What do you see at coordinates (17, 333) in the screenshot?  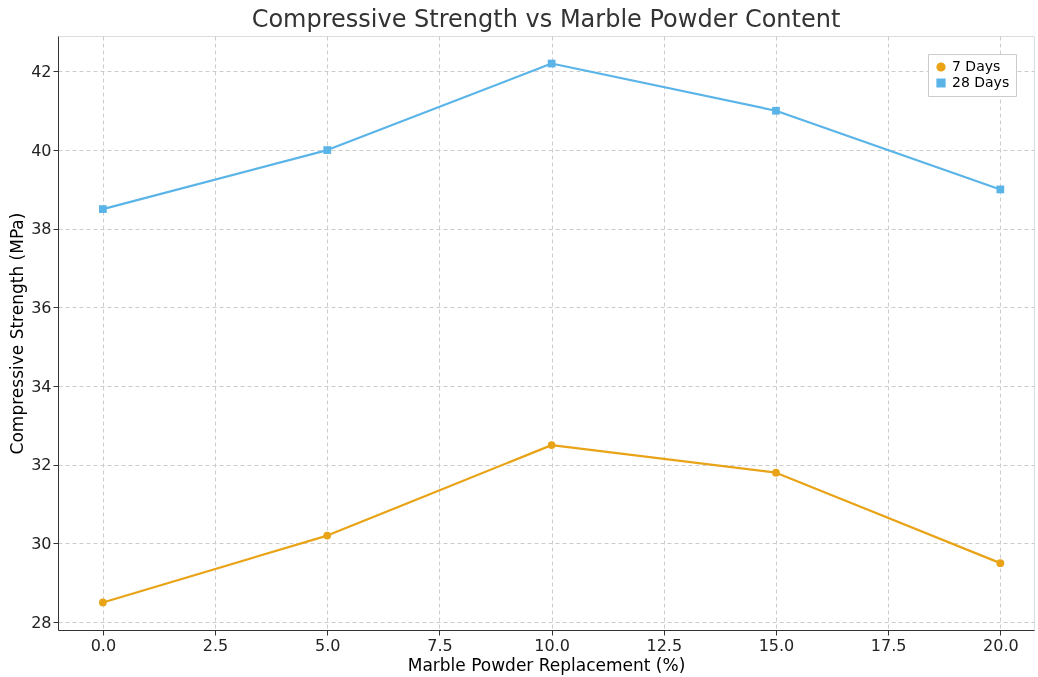 I see `y-axis-title: Compressive Strength (MPa)` at bounding box center [17, 333].